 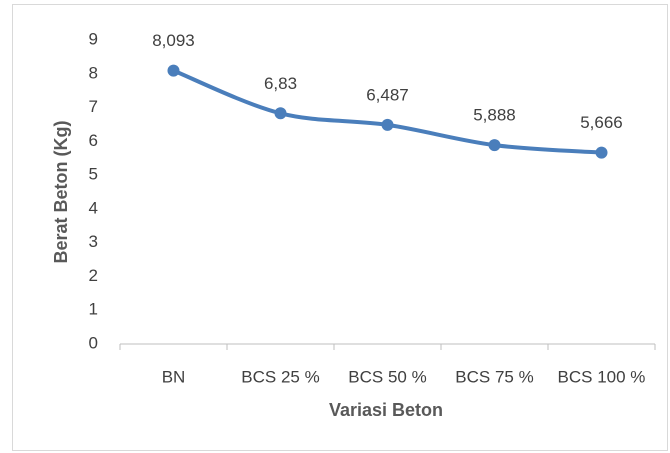 What do you see at coordinates (280, 83) in the screenshot?
I see `data-label: 6,83` at bounding box center [280, 83].